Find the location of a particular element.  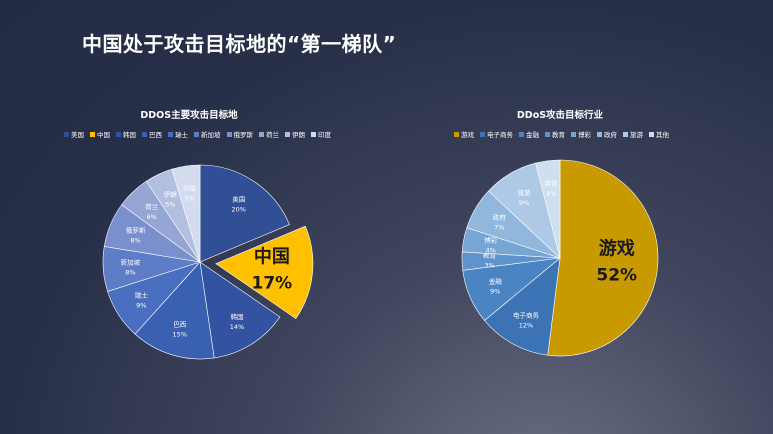

legend-item: 博彩 is located at coordinates (581, 134).